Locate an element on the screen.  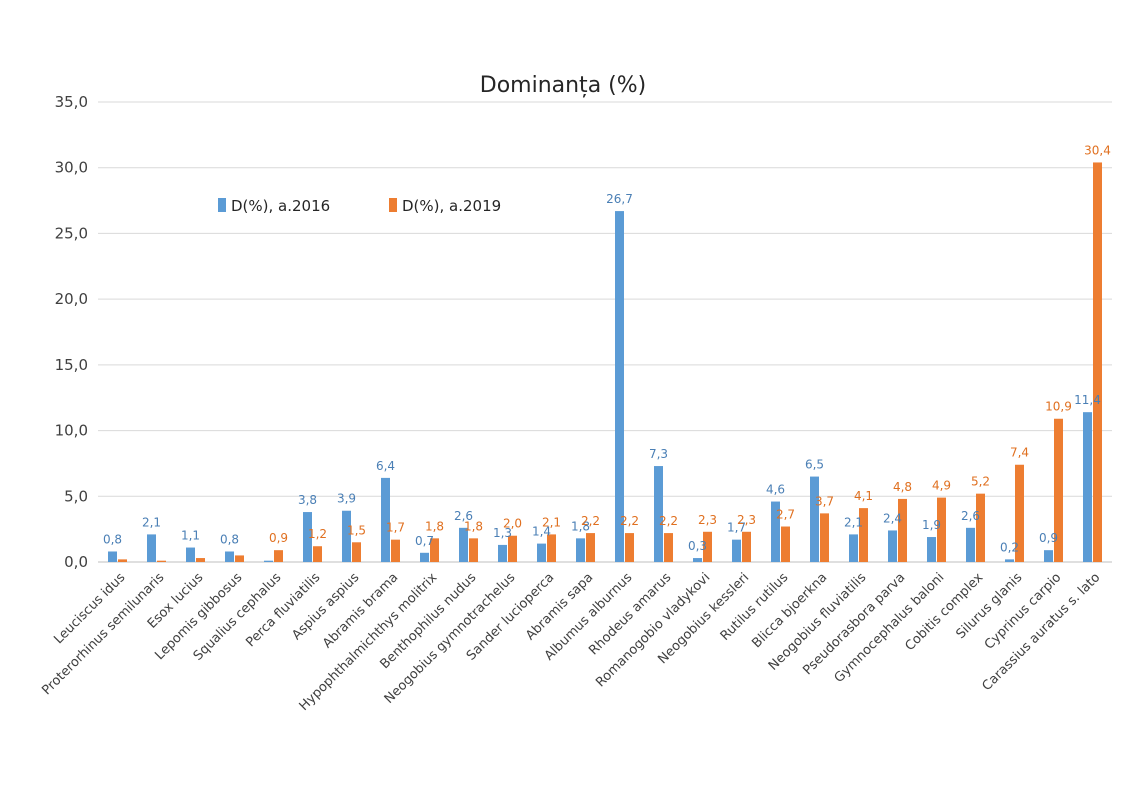
y-tick-label: 5,0 is located at coordinates (76, 496).